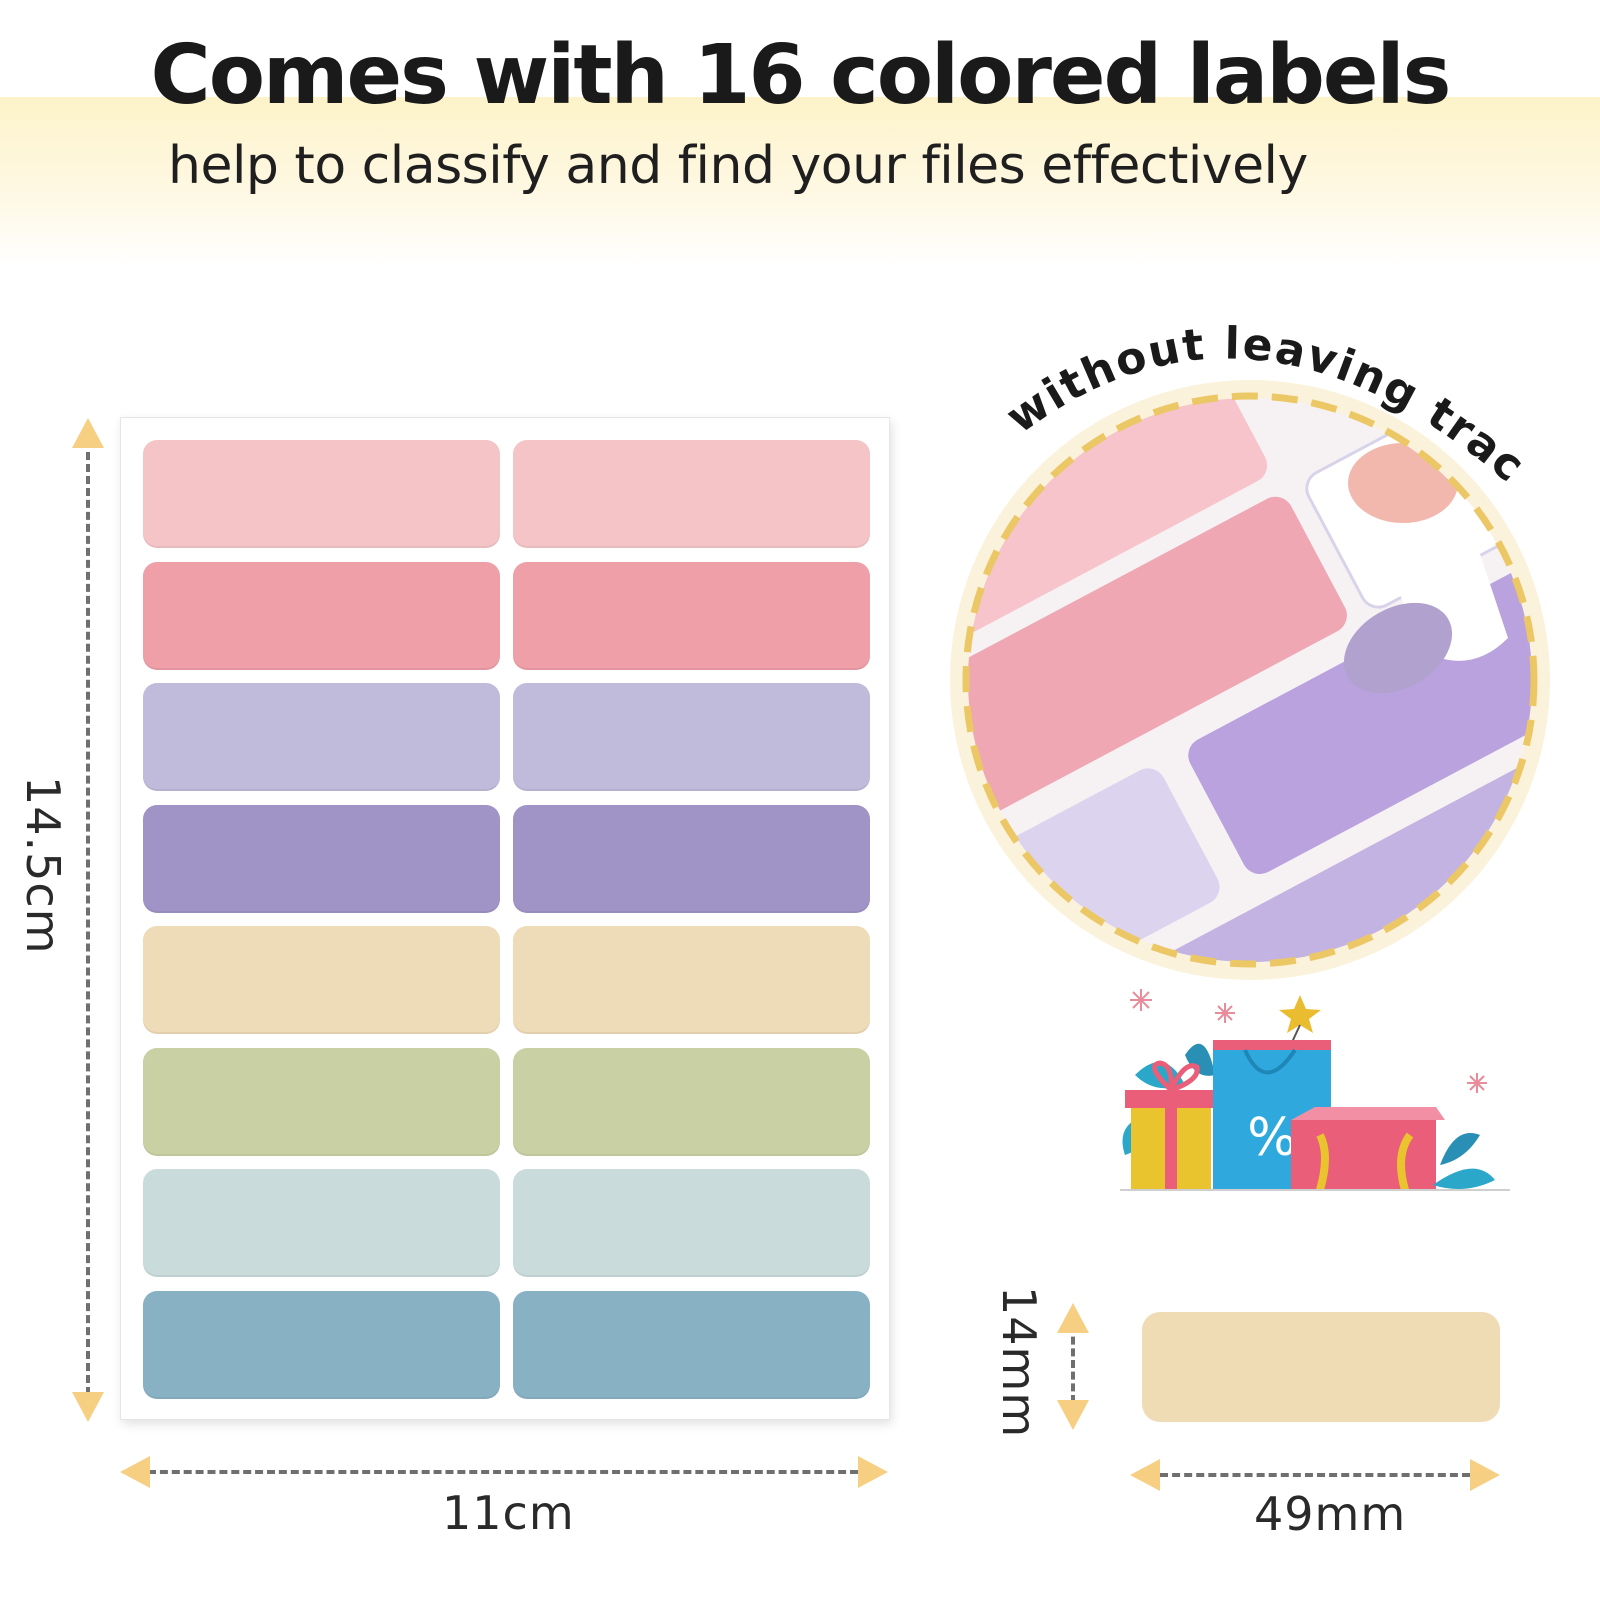 This screenshot has width=1600, height=1600. I want to click on header-band, so click(800, 182).